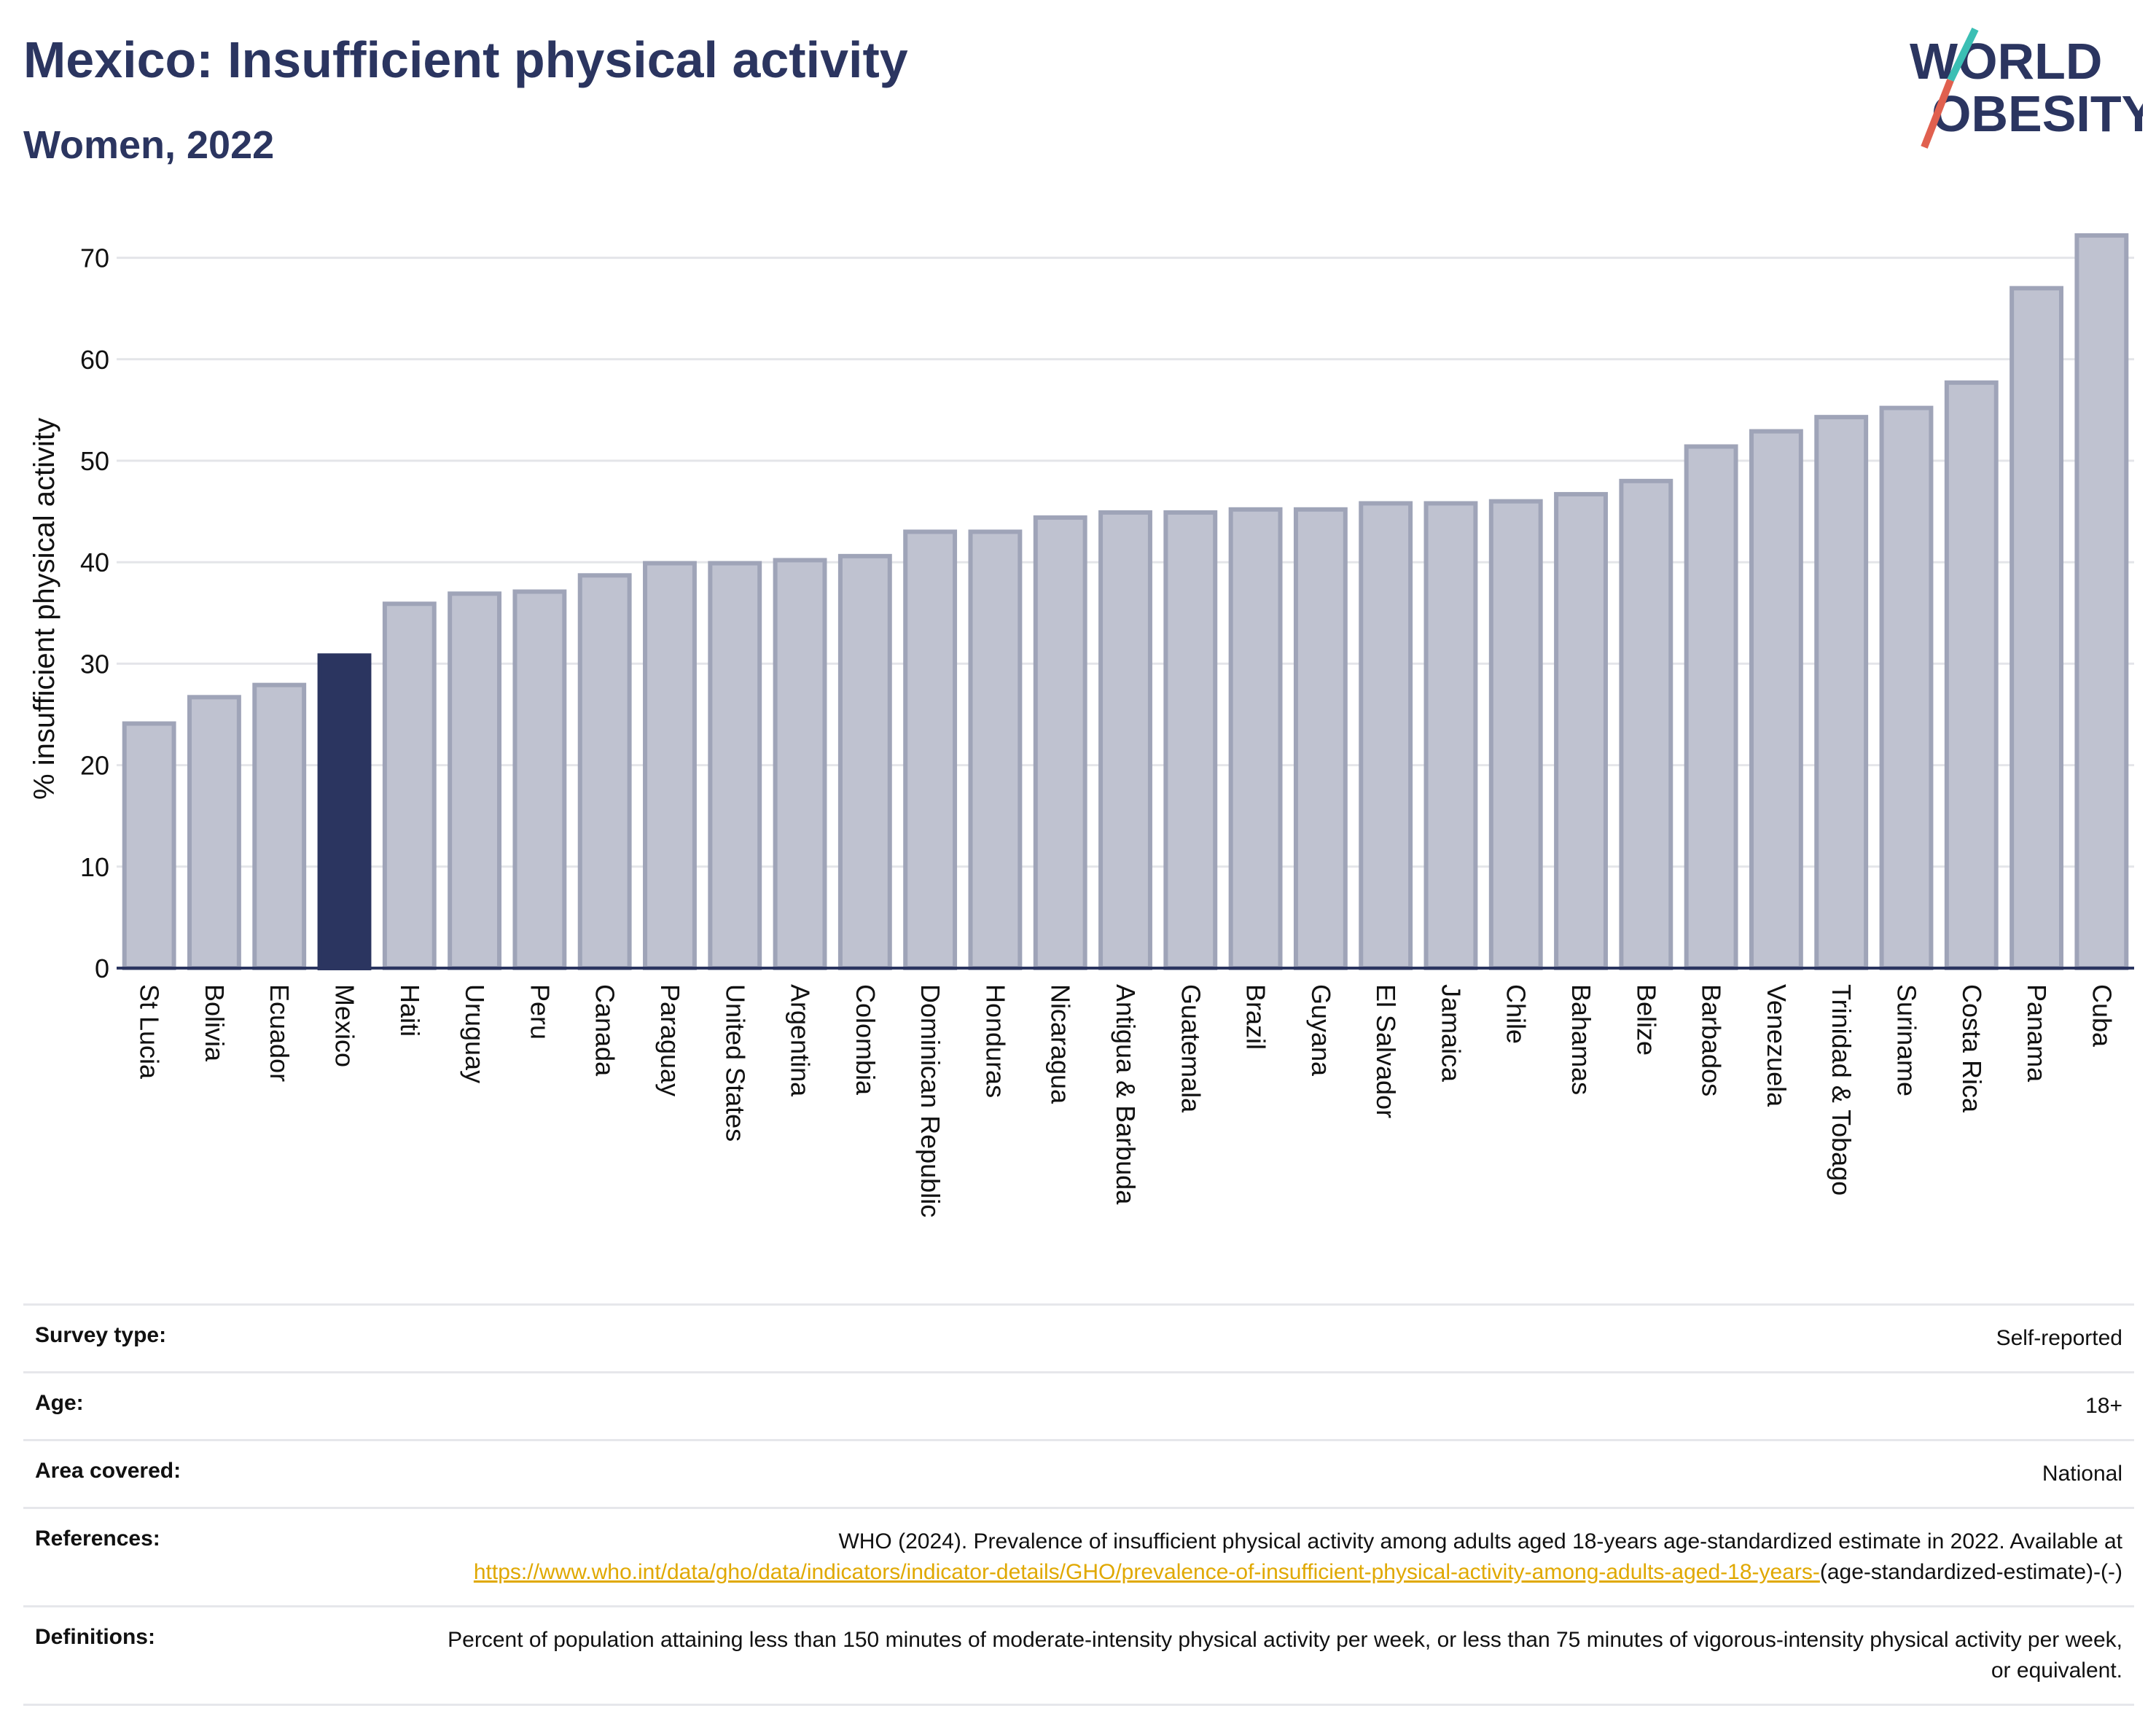 The image size is (2156, 1735). What do you see at coordinates (1937, 114) in the screenshot?
I see `logo-slash-red` at bounding box center [1937, 114].